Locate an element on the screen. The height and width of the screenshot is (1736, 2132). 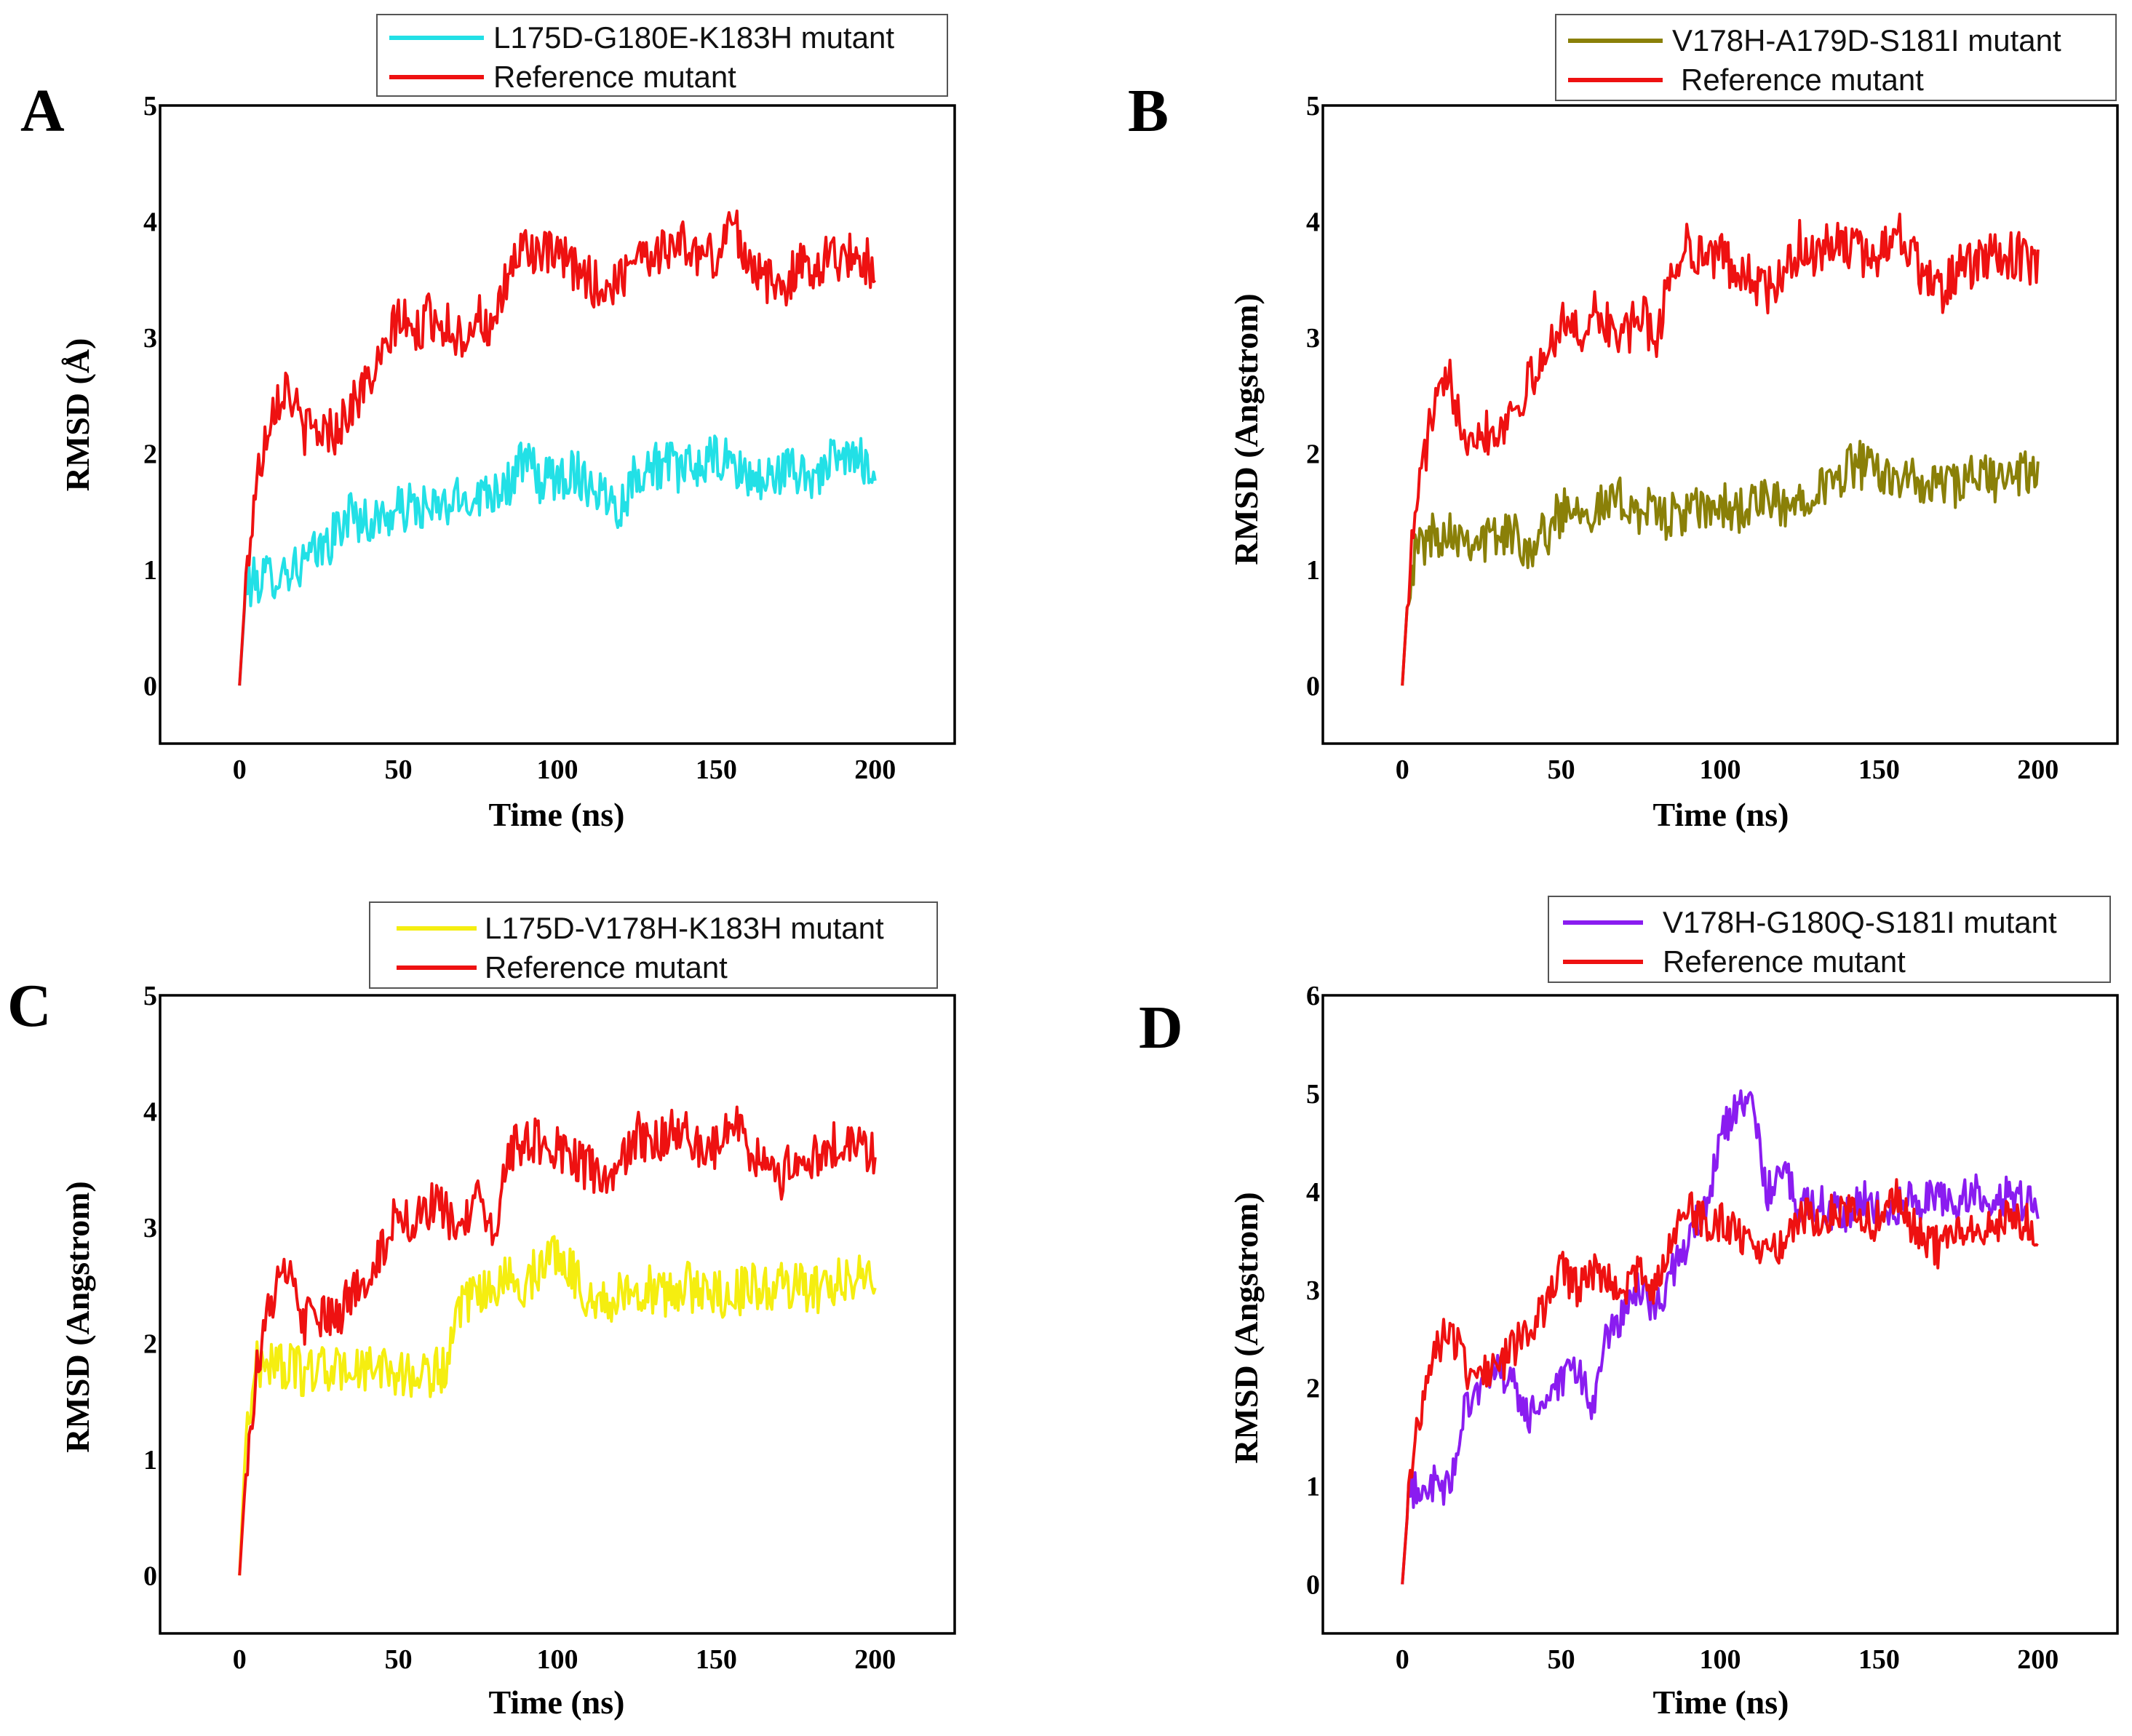
legend-label-b-1: Reference mutant is located at coordinates (1802, 80).